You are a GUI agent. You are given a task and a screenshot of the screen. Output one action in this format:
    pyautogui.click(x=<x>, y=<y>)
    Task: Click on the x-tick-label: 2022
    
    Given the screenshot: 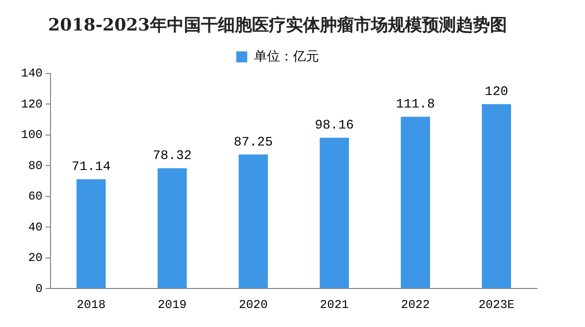 What is the action you would take?
    pyautogui.click(x=415, y=305)
    